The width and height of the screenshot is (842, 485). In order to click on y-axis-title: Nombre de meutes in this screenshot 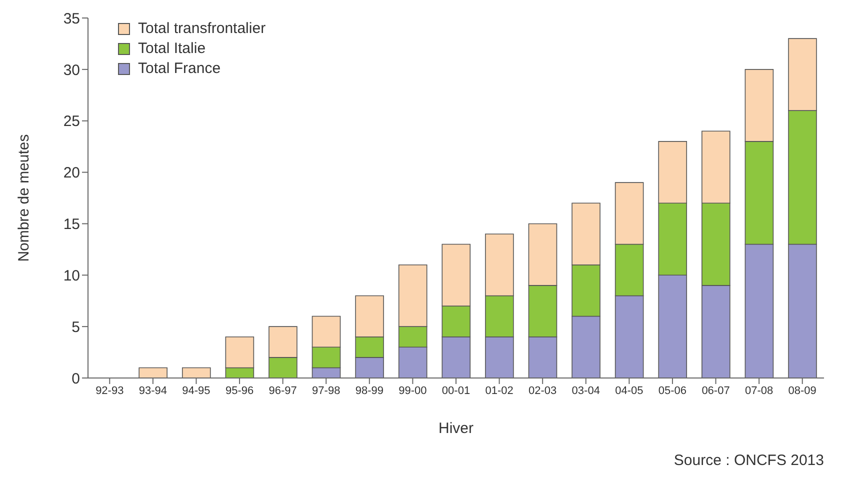, I will do `click(23, 198)`.